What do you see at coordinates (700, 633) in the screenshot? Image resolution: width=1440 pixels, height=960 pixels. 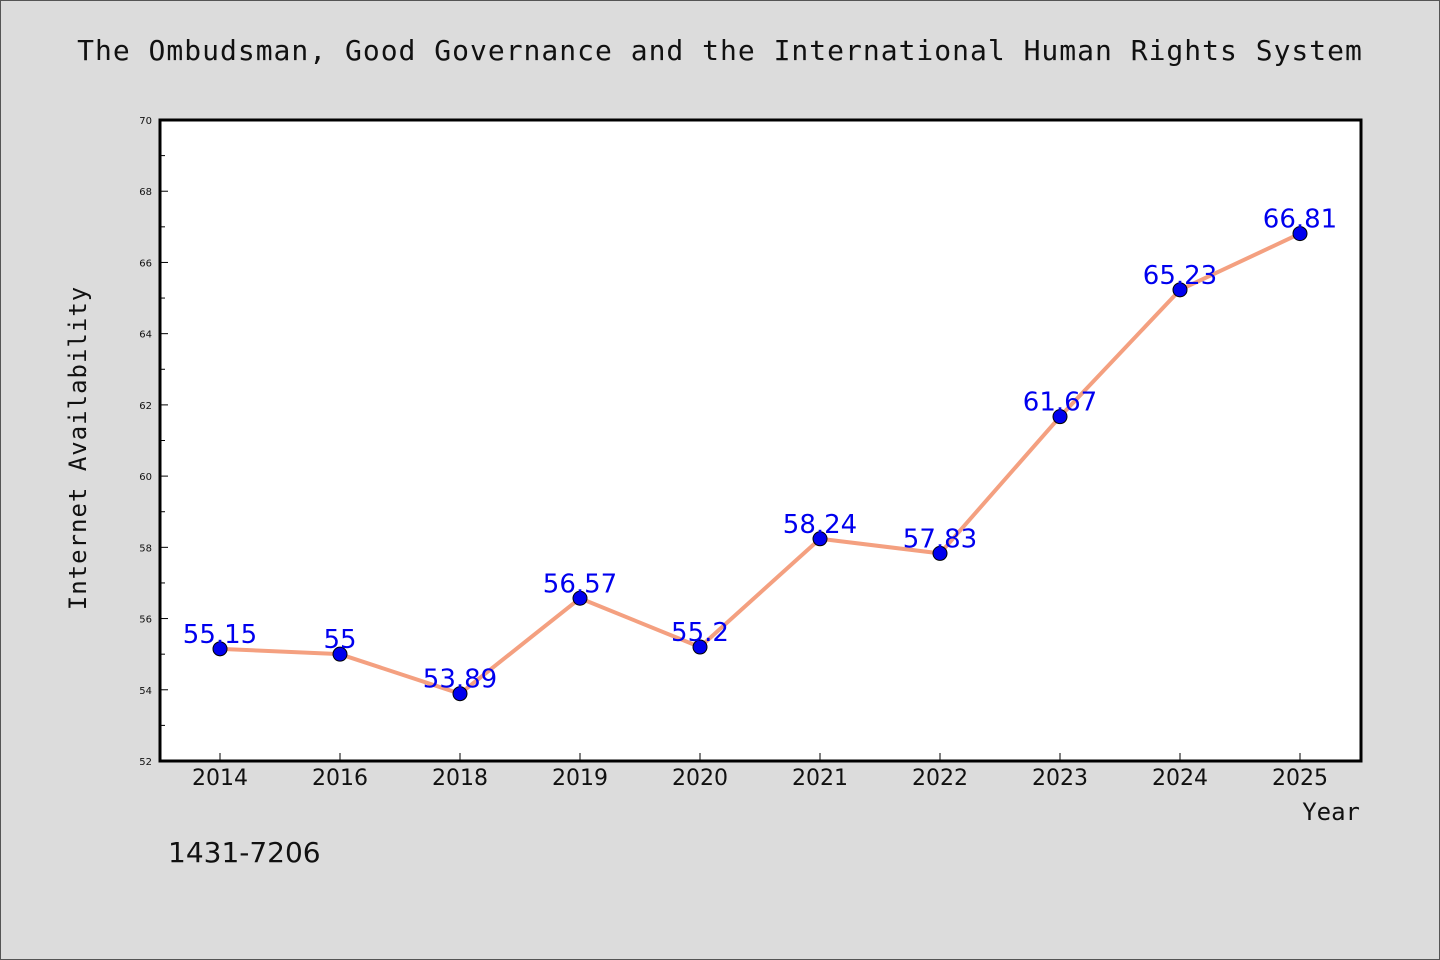 I see `data-label: 55.2` at bounding box center [700, 633].